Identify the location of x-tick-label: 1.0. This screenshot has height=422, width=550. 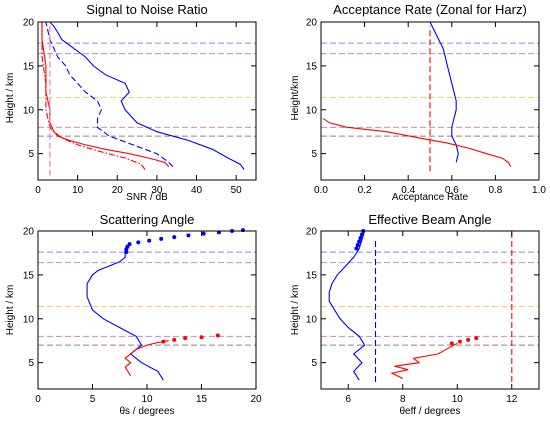
(539, 190).